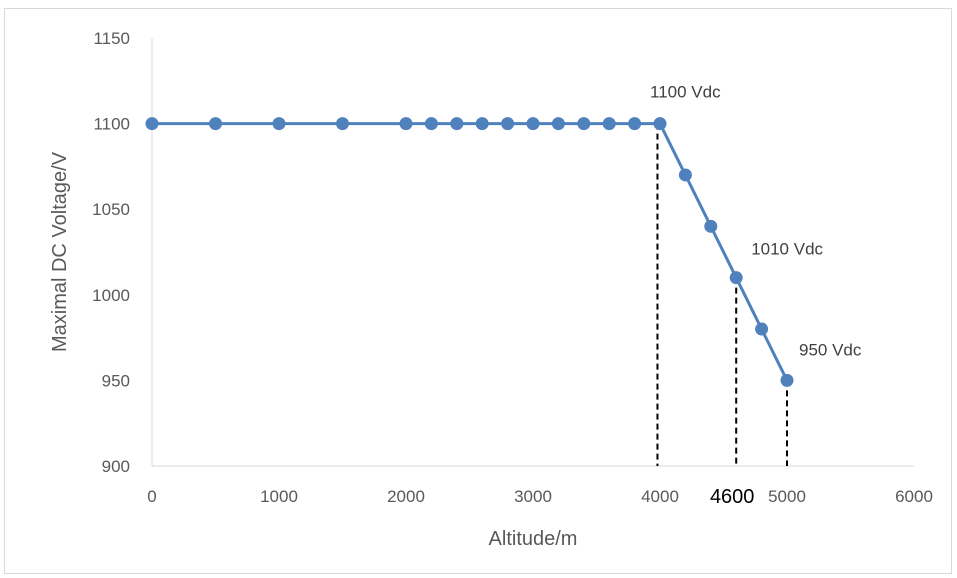  Describe the element at coordinates (787, 249) in the screenshot. I see `annotation-label: 1010 Vdc` at that location.